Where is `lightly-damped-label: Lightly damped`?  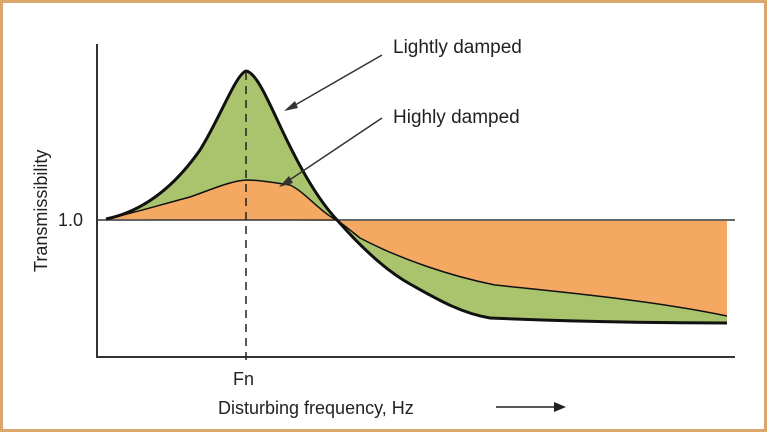
lightly-damped-label: Lightly damped is located at coordinates (457, 47).